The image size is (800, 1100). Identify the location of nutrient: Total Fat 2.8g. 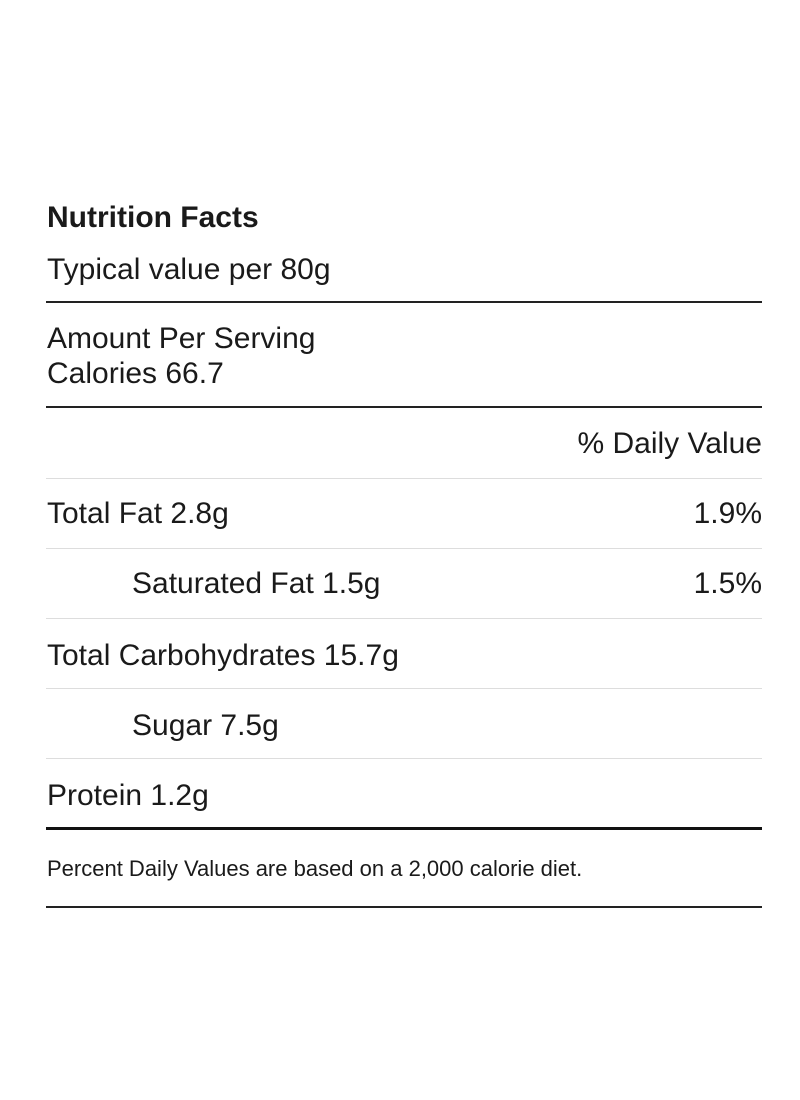
(138, 513).